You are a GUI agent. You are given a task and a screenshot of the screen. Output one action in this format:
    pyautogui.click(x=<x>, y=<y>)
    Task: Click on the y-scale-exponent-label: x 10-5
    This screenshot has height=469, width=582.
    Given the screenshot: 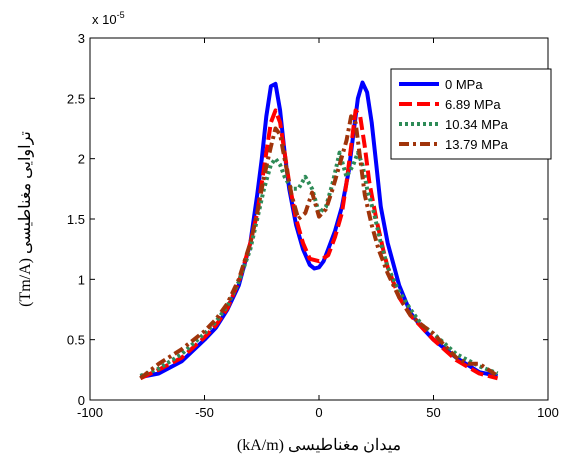 What is the action you would take?
    pyautogui.click(x=108, y=18)
    